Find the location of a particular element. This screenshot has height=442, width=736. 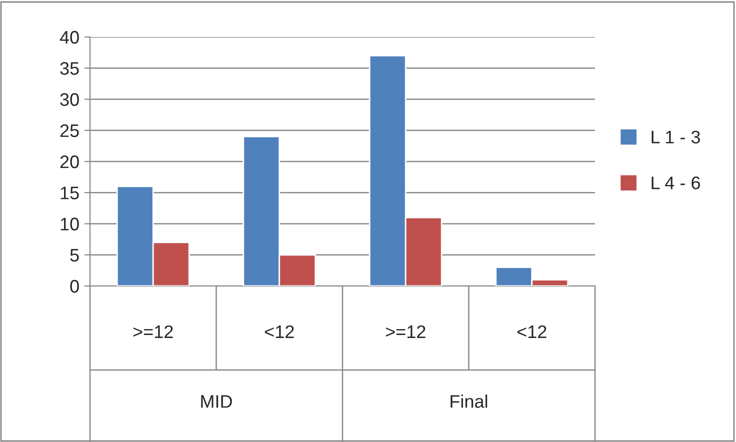

legend-label: L 4 - 6 is located at coordinates (676, 183).